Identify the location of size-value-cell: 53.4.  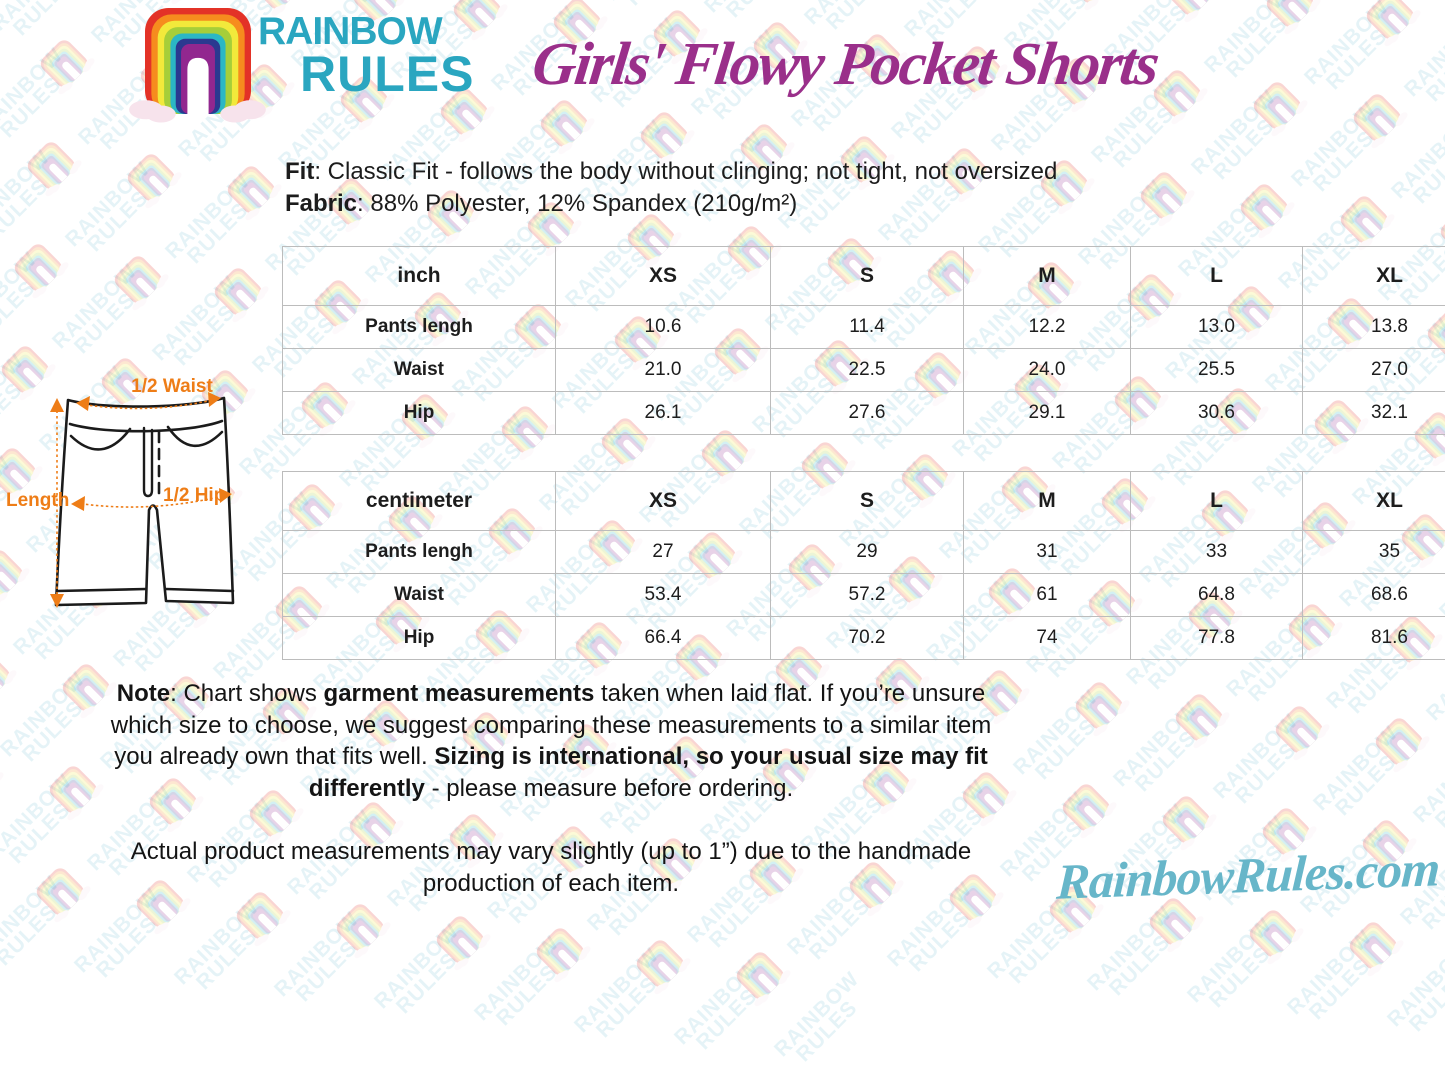
(663, 595).